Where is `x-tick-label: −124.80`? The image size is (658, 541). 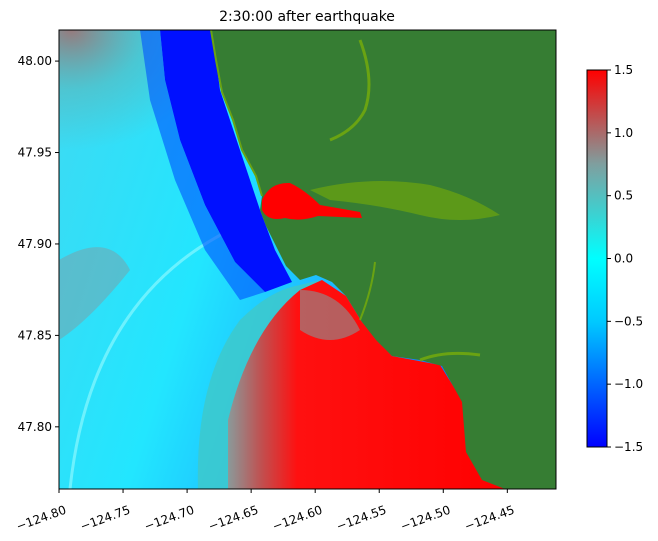
x-tick-label: −124.80 is located at coordinates (41, 518).